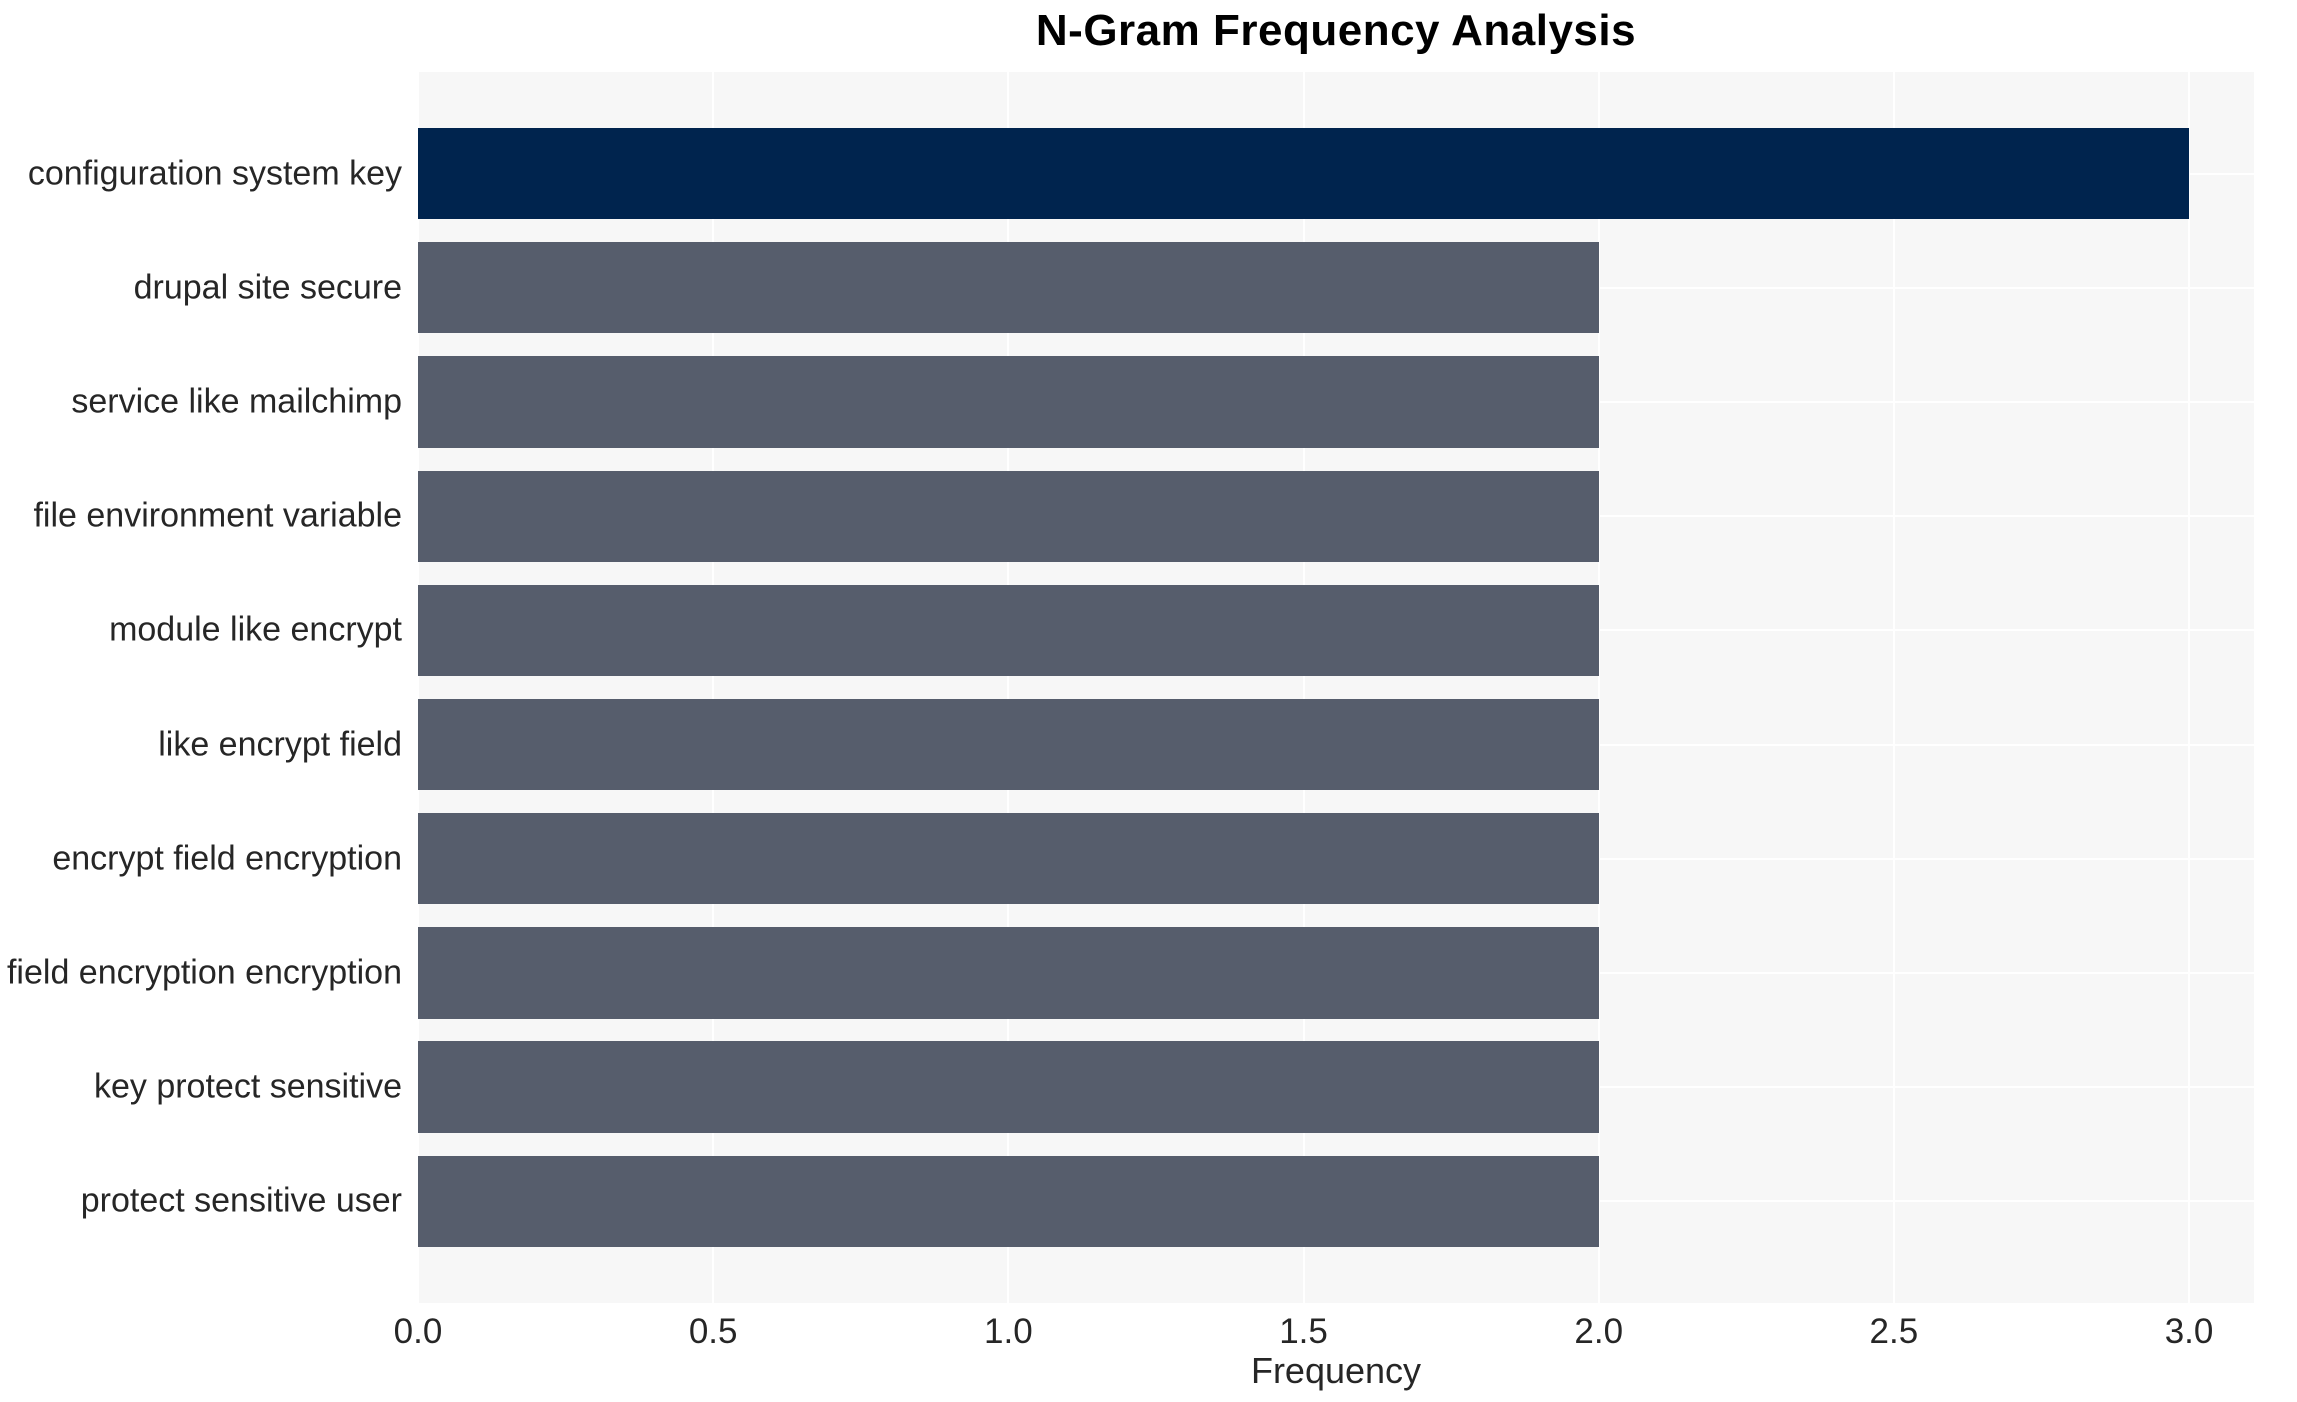 This screenshot has width=2297, height=1402. I want to click on bar-key-protect-sensitive, so click(1008, 1087).